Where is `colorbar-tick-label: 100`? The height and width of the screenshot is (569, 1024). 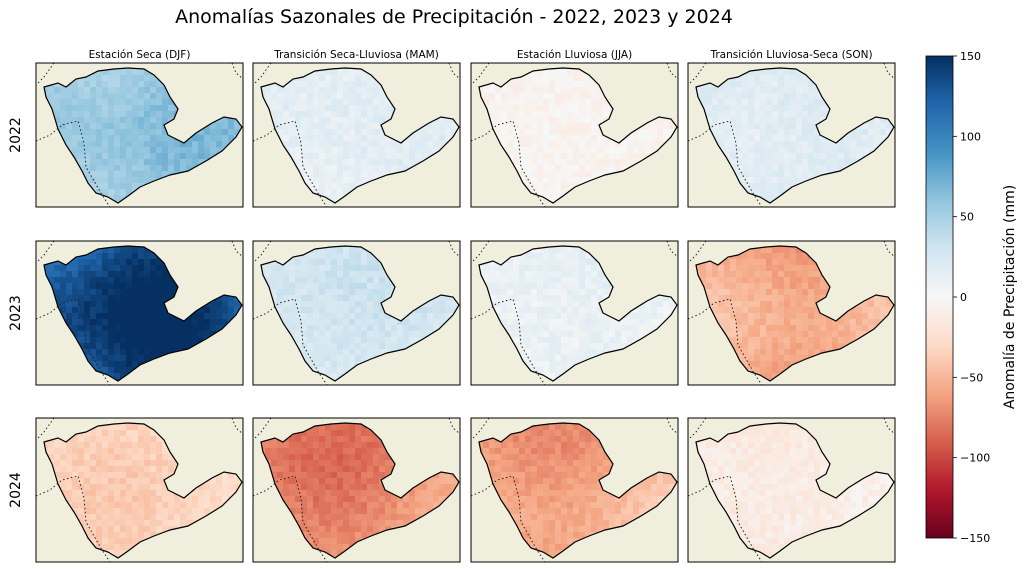 colorbar-tick-label: 100 is located at coordinates (970, 136).